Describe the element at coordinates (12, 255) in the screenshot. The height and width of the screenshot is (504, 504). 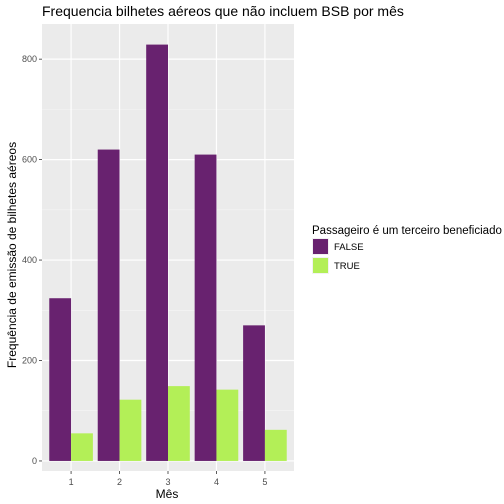
I see `y-axis-title: Frequência de emissão de bilhetes aéreos` at that location.